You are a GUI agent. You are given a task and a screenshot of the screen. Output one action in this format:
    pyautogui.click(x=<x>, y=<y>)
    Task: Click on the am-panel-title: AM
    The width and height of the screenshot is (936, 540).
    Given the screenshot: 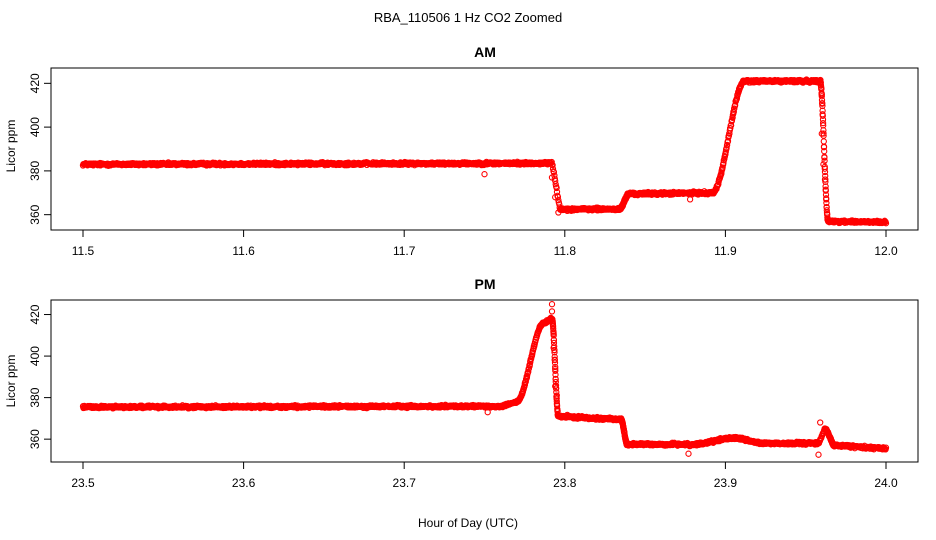 What is the action you would take?
    pyautogui.click(x=485, y=52)
    